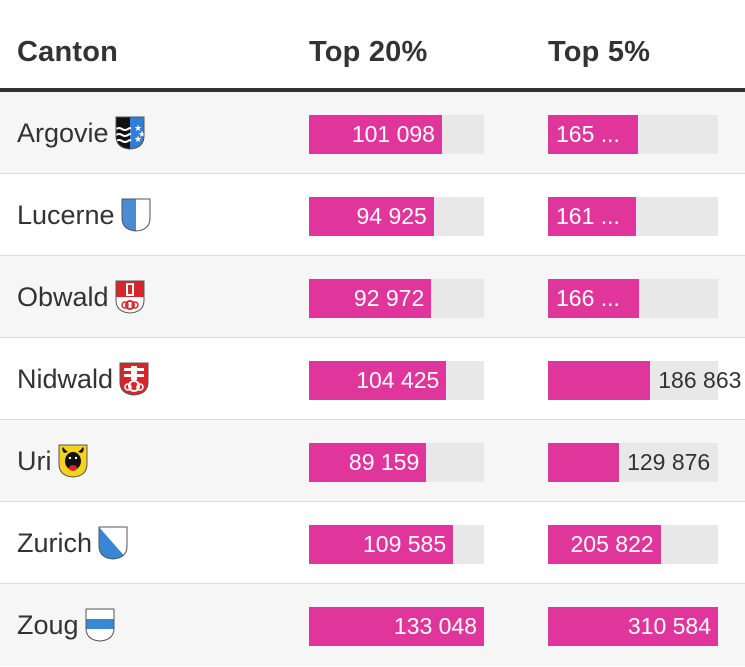 The width and height of the screenshot is (745, 667). What do you see at coordinates (599, 52) in the screenshot?
I see `column-header-top5: Top 5%` at bounding box center [599, 52].